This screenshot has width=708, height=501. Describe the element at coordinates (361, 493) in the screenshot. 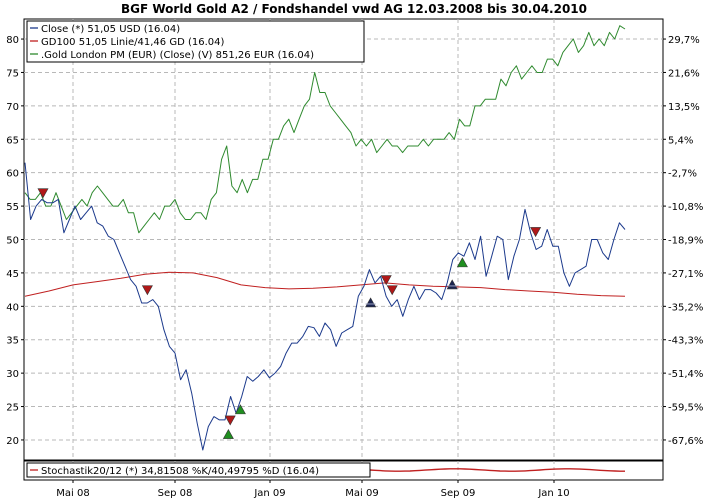

I see `x-tick-label: Mai 09` at that location.